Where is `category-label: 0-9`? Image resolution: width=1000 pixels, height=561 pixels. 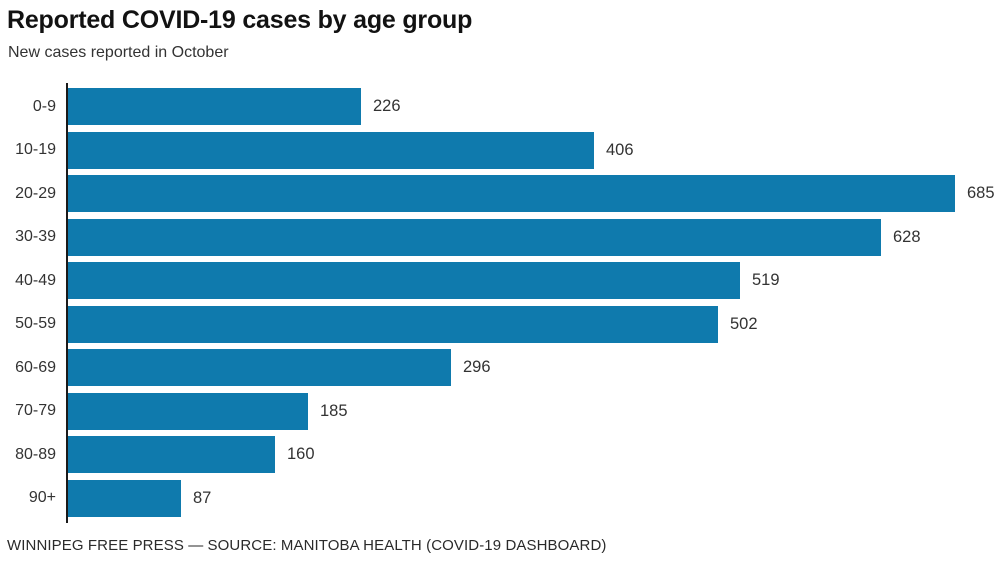 category-label: 0-9 is located at coordinates (44, 106).